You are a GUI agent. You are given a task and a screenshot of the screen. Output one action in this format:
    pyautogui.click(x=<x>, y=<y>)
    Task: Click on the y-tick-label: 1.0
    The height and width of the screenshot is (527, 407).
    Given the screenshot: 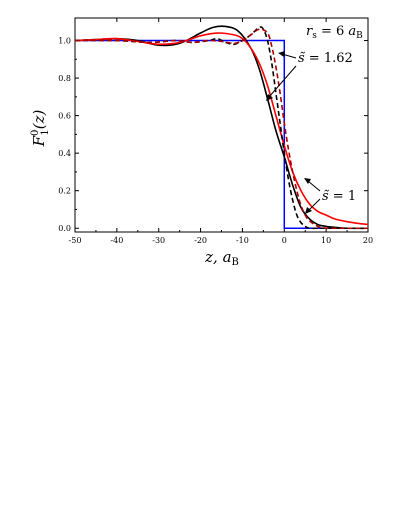 What is the action you would take?
    pyautogui.click(x=64, y=41)
    